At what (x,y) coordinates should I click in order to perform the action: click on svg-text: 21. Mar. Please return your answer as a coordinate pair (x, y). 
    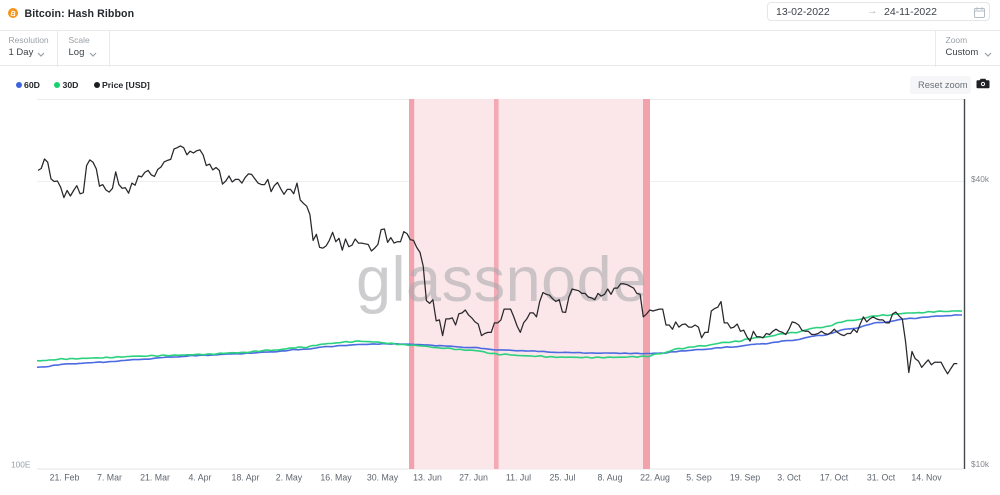
    Looking at the image, I should click on (155, 478).